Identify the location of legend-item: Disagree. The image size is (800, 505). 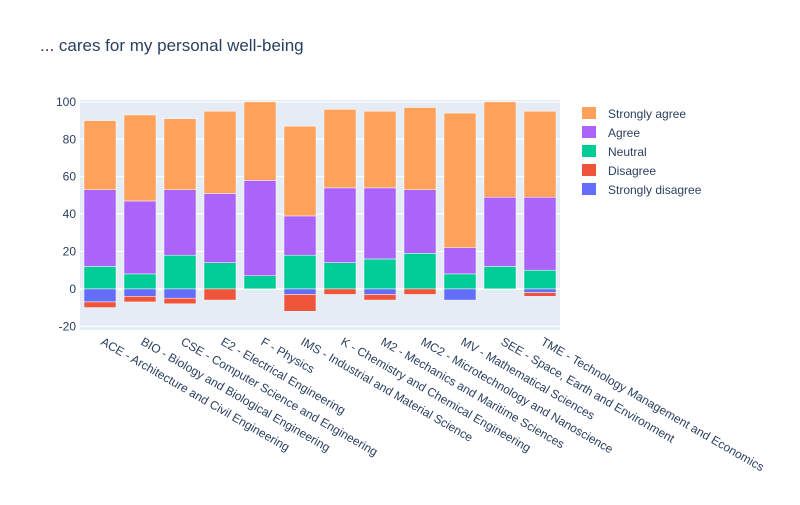
(619, 171).